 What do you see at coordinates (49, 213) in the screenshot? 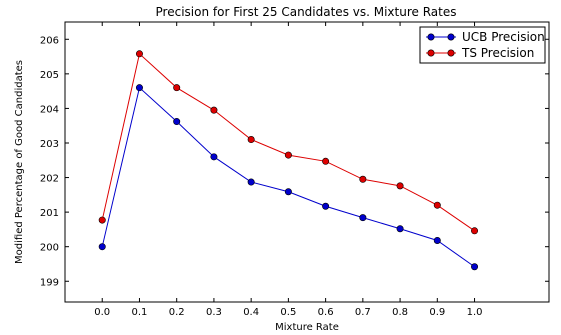
I see `y-tick-label: 201` at bounding box center [49, 213].